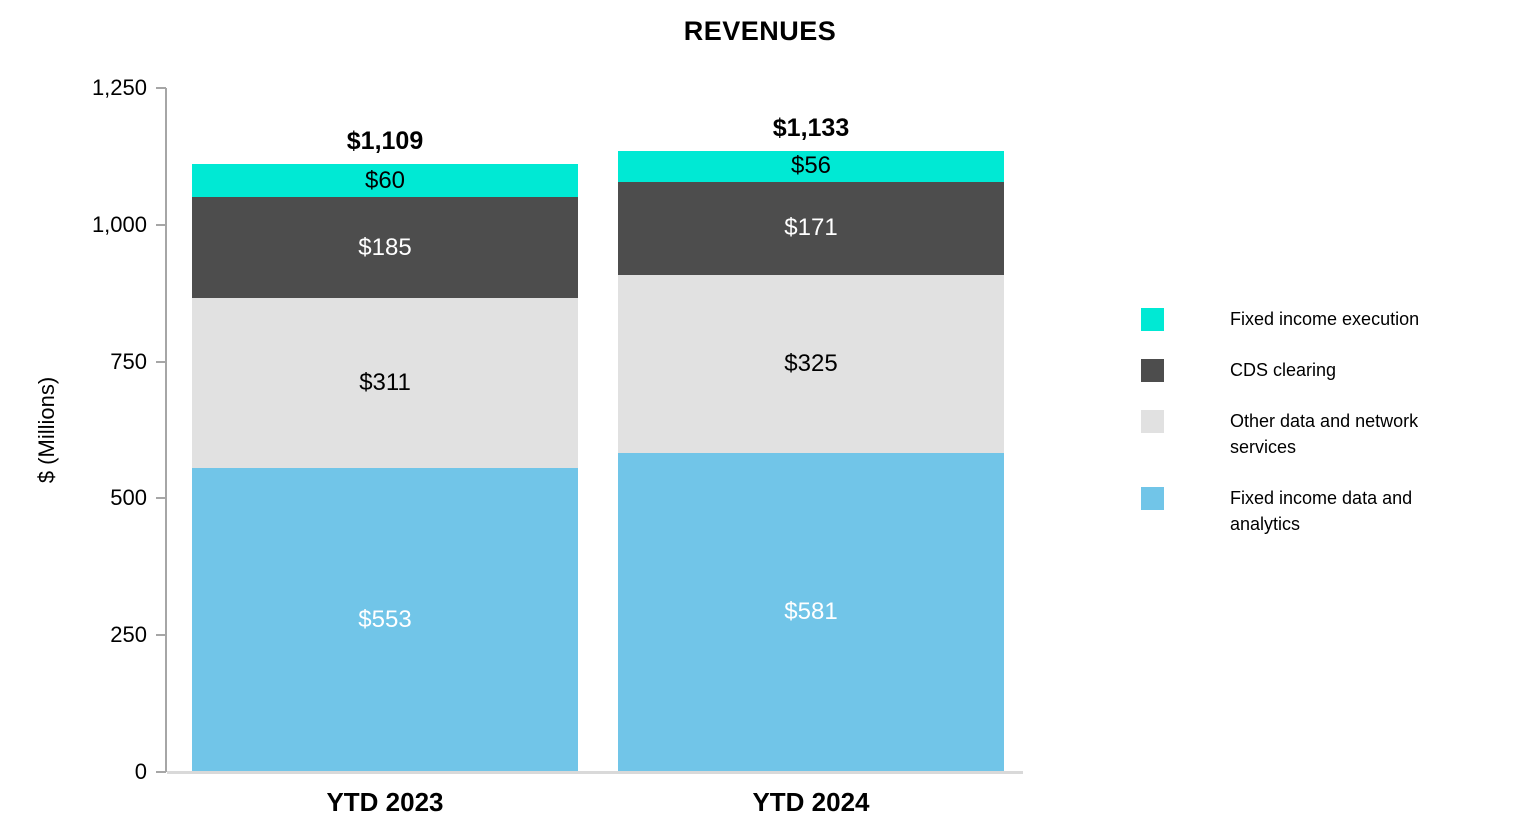 The height and width of the screenshot is (840, 1520). I want to click on segment-value-label: $185, so click(385, 247).